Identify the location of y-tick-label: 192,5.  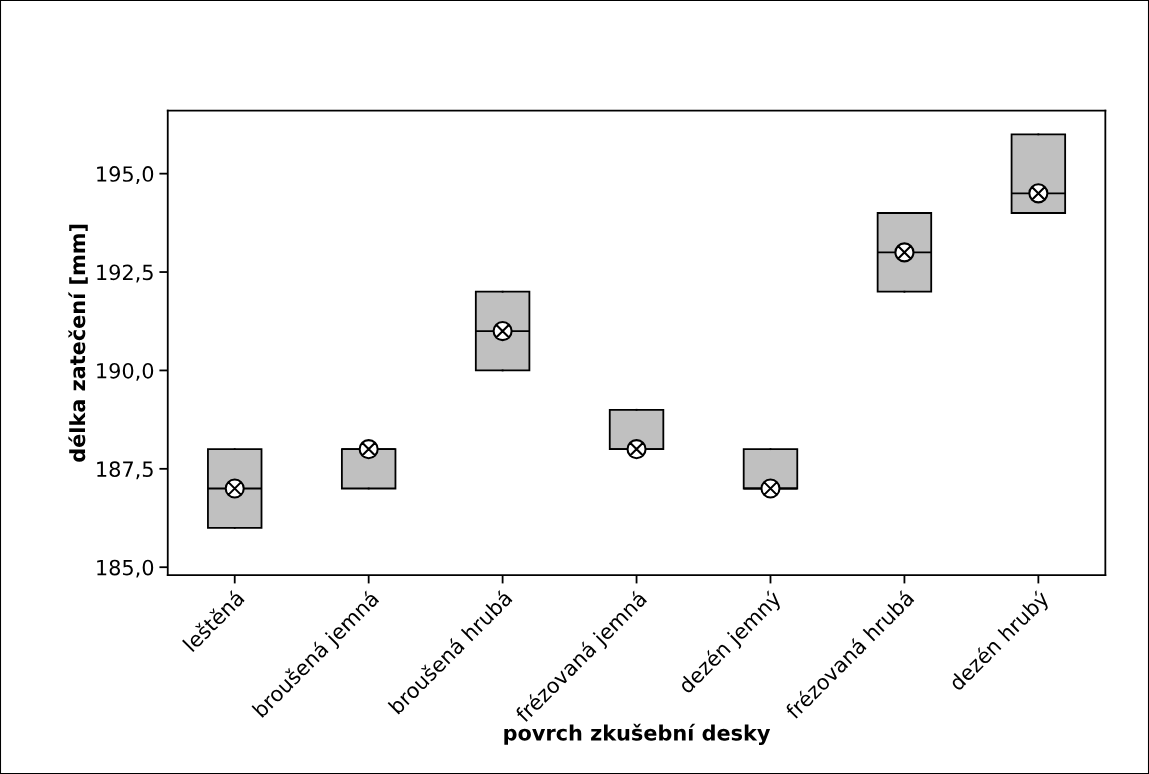
(125, 273).